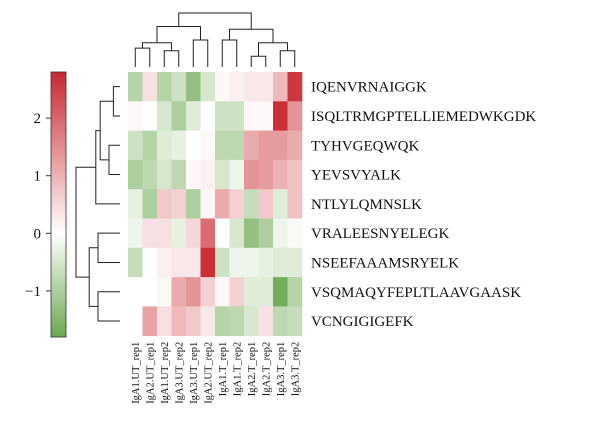 Image resolution: width=600 pixels, height=443 pixels. I want to click on column-label: IgA2.UT_rep2, so click(209, 373).